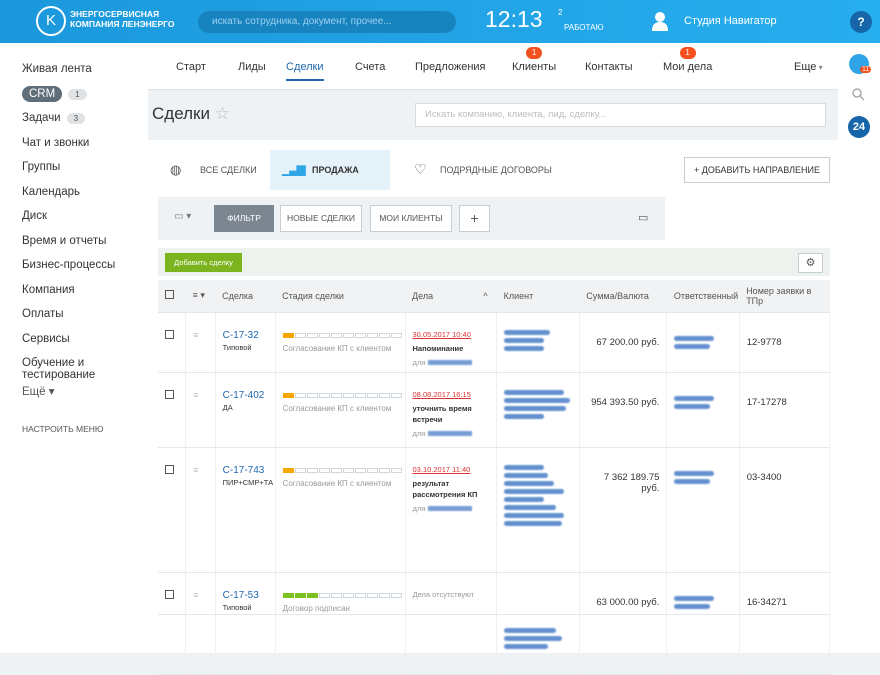 The width and height of the screenshot is (880, 675). Describe the element at coordinates (442, 413) in the screenshot. I see `activity-text: уточнить время встречи` at that location.